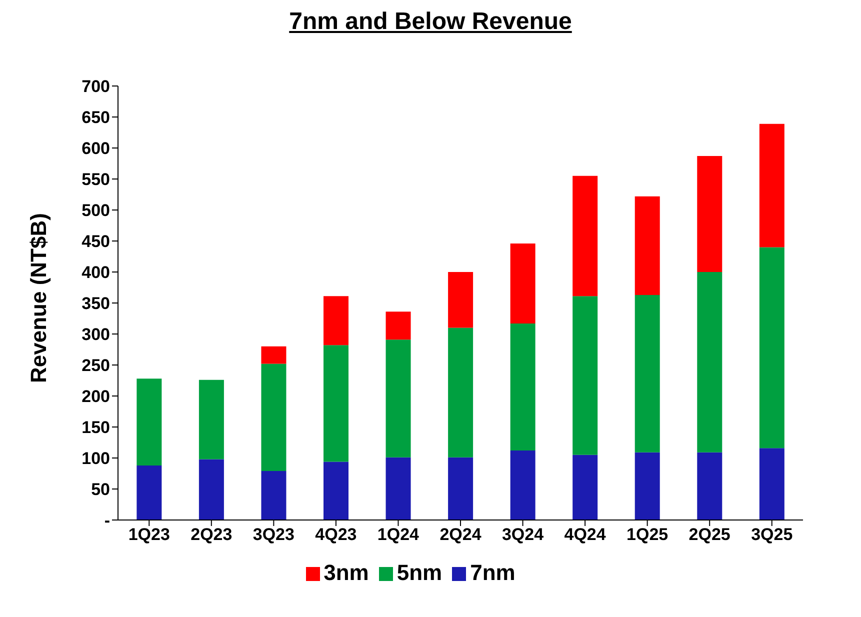  What do you see at coordinates (419, 572) in the screenshot?
I see `legend-label: 5nm` at bounding box center [419, 572].